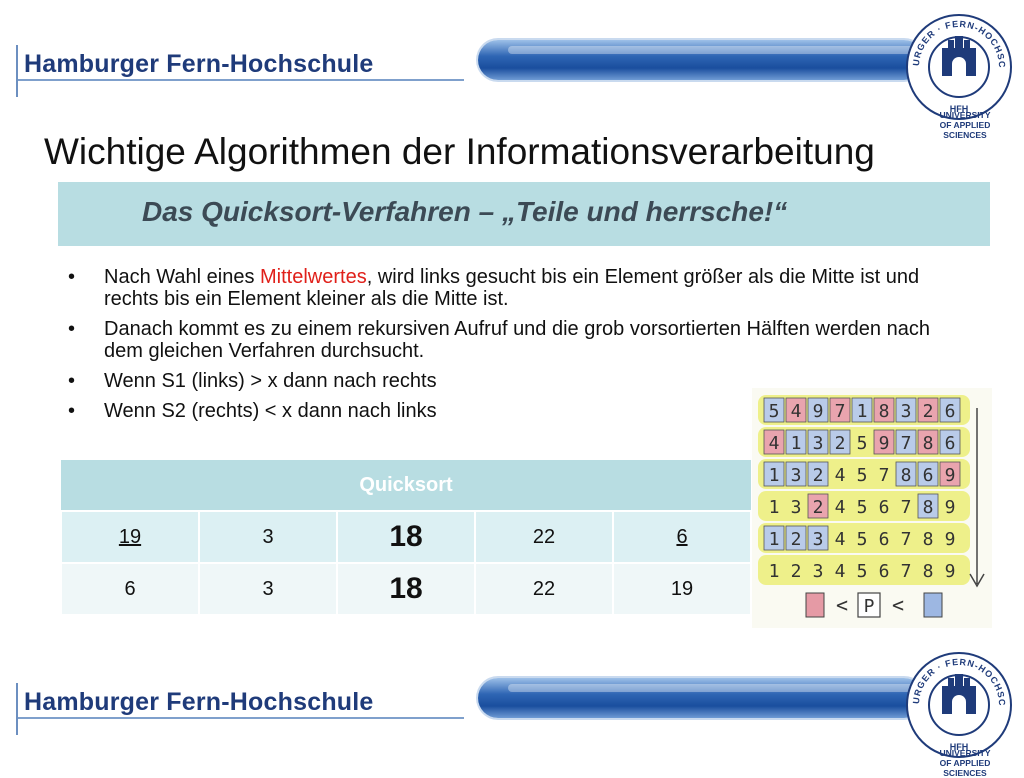 This screenshot has width=1024, height=778. I want to click on pivot-label: P, so click(869, 606).